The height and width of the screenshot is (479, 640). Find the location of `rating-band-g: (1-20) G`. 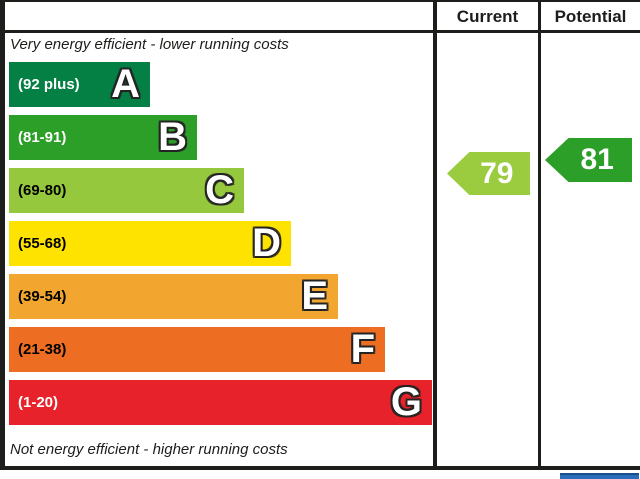

rating-band-g: (1-20) G is located at coordinates (220, 402).